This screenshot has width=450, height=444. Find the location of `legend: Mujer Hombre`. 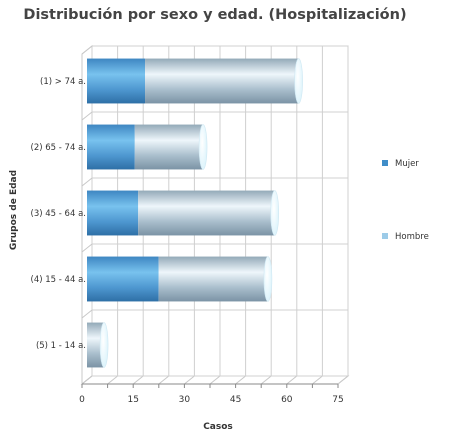

legend: Mujer Hombre is located at coordinates (405, 200).